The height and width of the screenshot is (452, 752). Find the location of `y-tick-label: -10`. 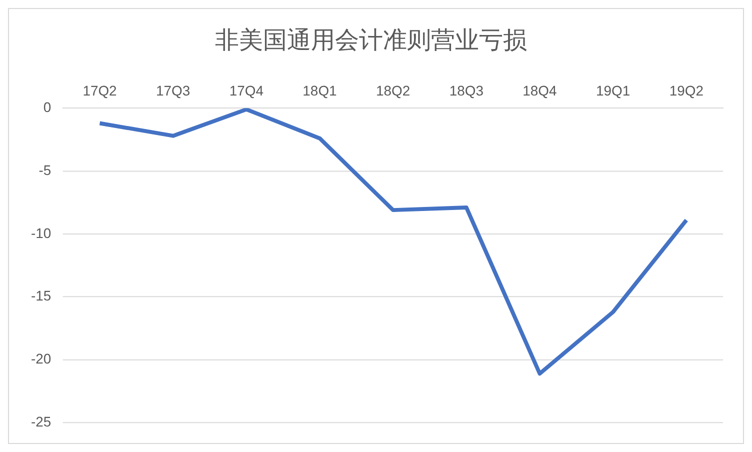

y-tick-label: -10 is located at coordinates (41, 232).